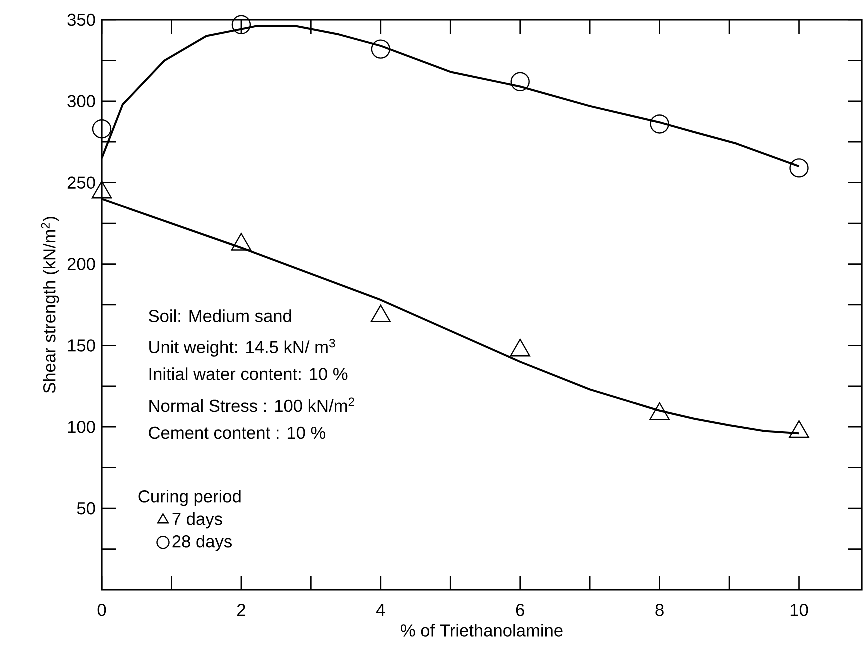 This screenshot has width=864, height=657. What do you see at coordinates (86, 508) in the screenshot?
I see `y-tick-label: 50` at bounding box center [86, 508].